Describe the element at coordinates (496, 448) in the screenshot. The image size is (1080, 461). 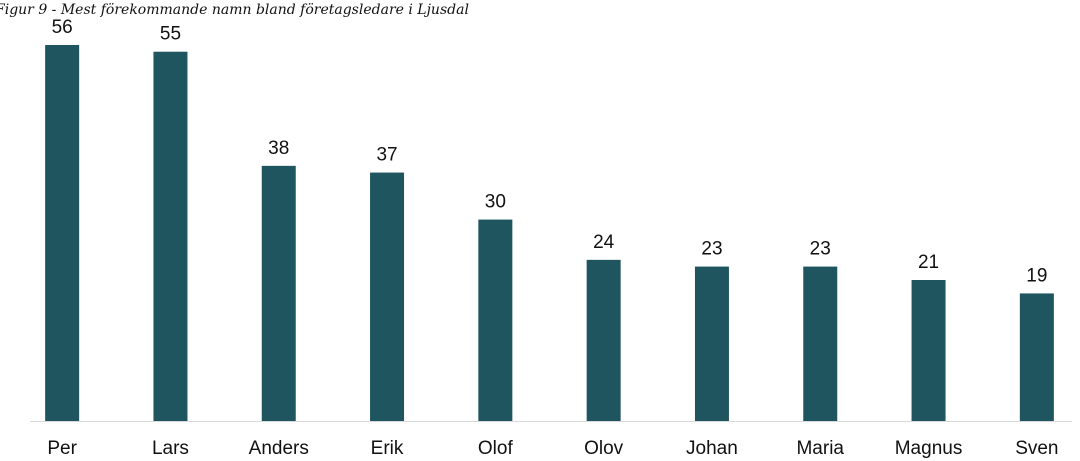
I see `x-tick-label: Olof` at that location.